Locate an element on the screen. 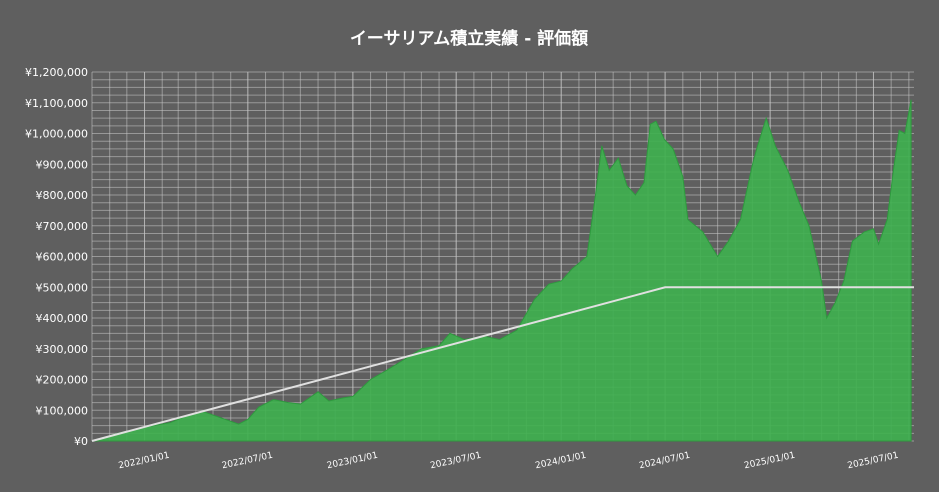 Image resolution: width=939 pixels, height=492 pixels. x-tick-label: 2022/01/01 is located at coordinates (144, 461).